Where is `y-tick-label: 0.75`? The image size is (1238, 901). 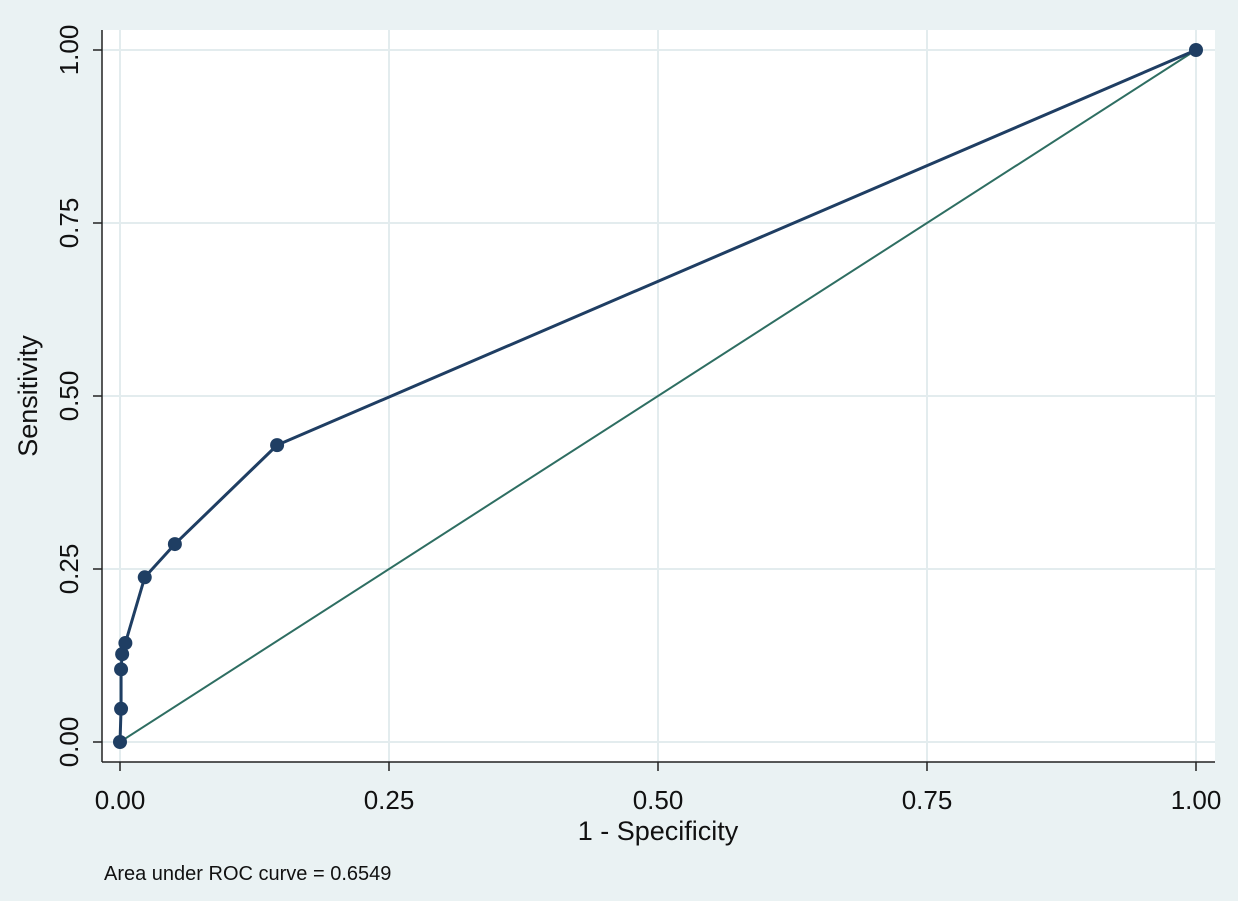
y-tick-label: 0.75 is located at coordinates (69, 223).